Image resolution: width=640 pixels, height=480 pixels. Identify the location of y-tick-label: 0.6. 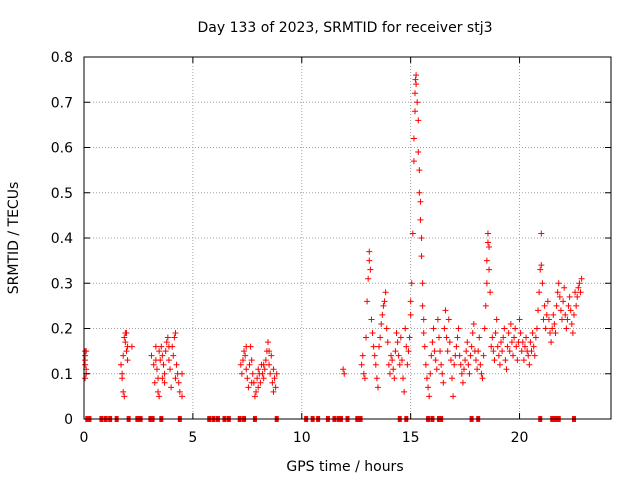
(62, 149).